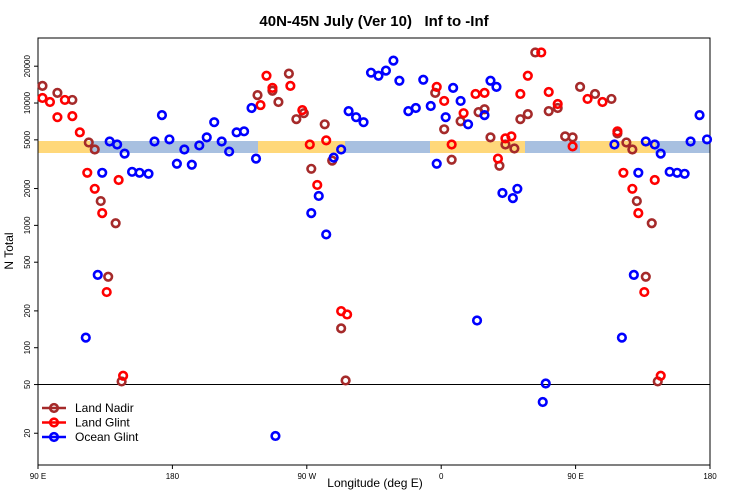 This screenshot has width=750, height=500. I want to click on y-tick-label: 20000, so click(27, 66).